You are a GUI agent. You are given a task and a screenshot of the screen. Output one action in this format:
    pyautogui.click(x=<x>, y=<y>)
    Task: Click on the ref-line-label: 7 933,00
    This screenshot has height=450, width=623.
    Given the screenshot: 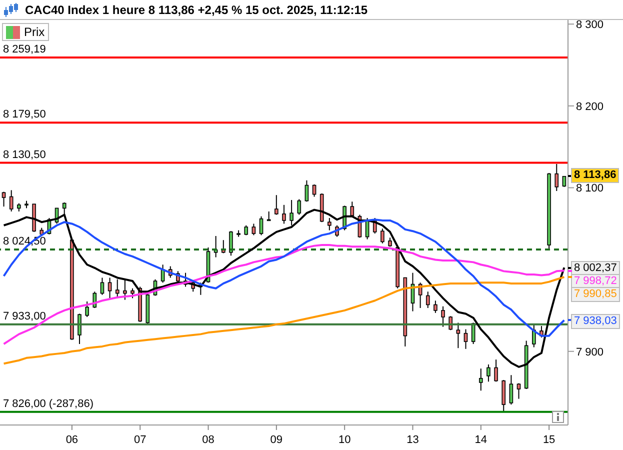 What is the action you would take?
    pyautogui.click(x=24, y=316)
    